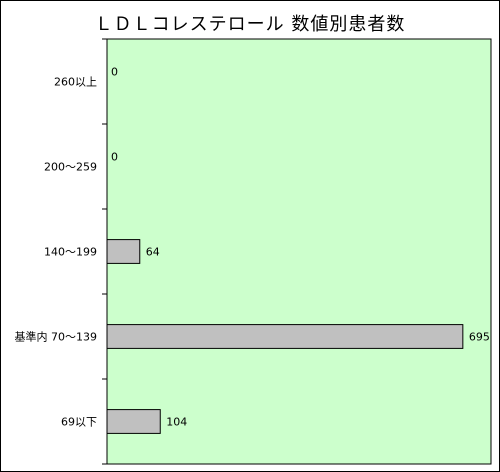  I want to click on category-label: 260以上, so click(75, 82).